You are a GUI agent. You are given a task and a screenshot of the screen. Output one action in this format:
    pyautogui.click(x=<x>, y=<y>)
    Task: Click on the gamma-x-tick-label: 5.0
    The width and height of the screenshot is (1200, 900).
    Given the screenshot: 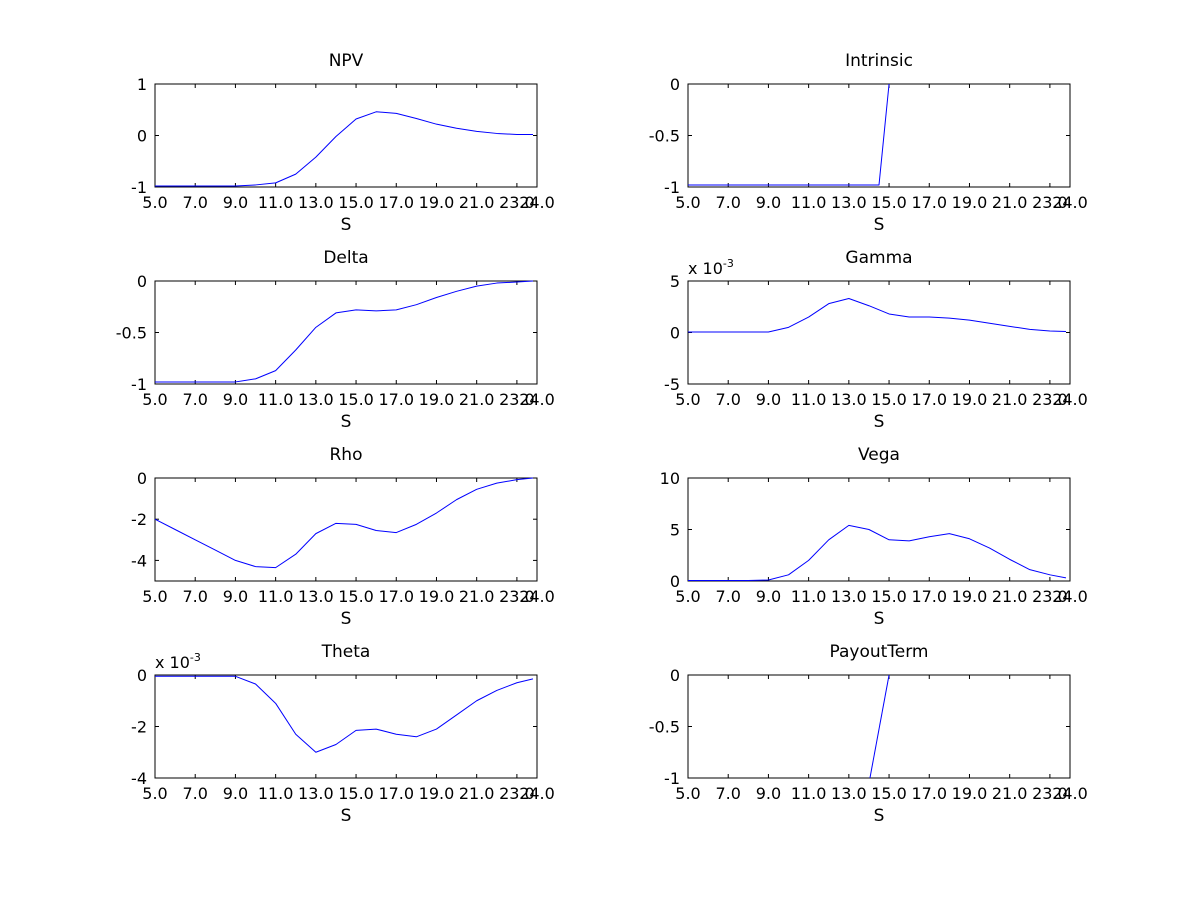 What is the action you would take?
    pyautogui.click(x=687, y=399)
    